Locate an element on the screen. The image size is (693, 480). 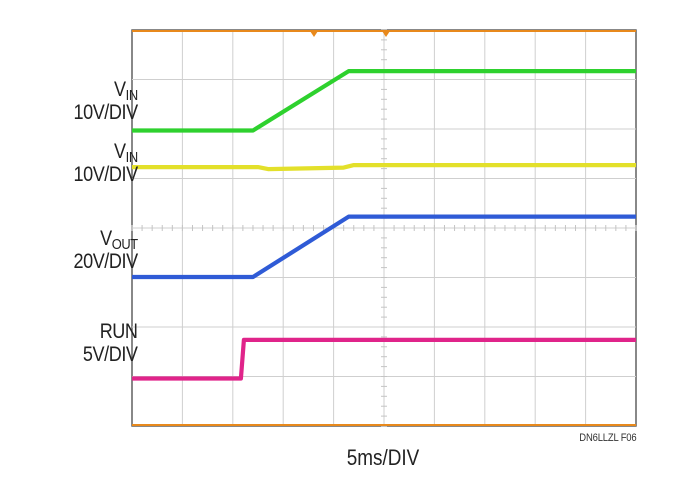
channel-scale: 20V/DIV is located at coordinates (106, 261).